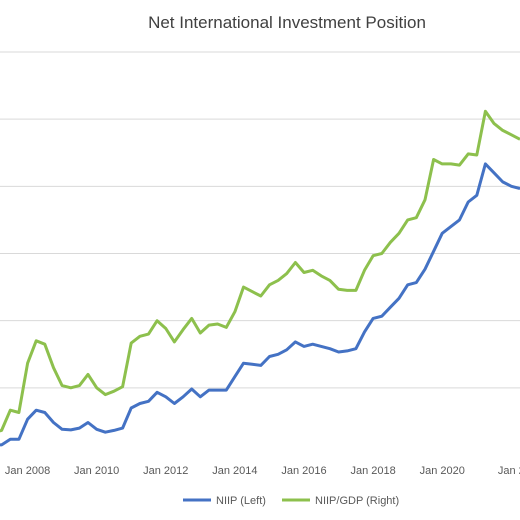 The width and height of the screenshot is (520, 520). I want to click on x-tick-label: Jan 2020, so click(442, 471).